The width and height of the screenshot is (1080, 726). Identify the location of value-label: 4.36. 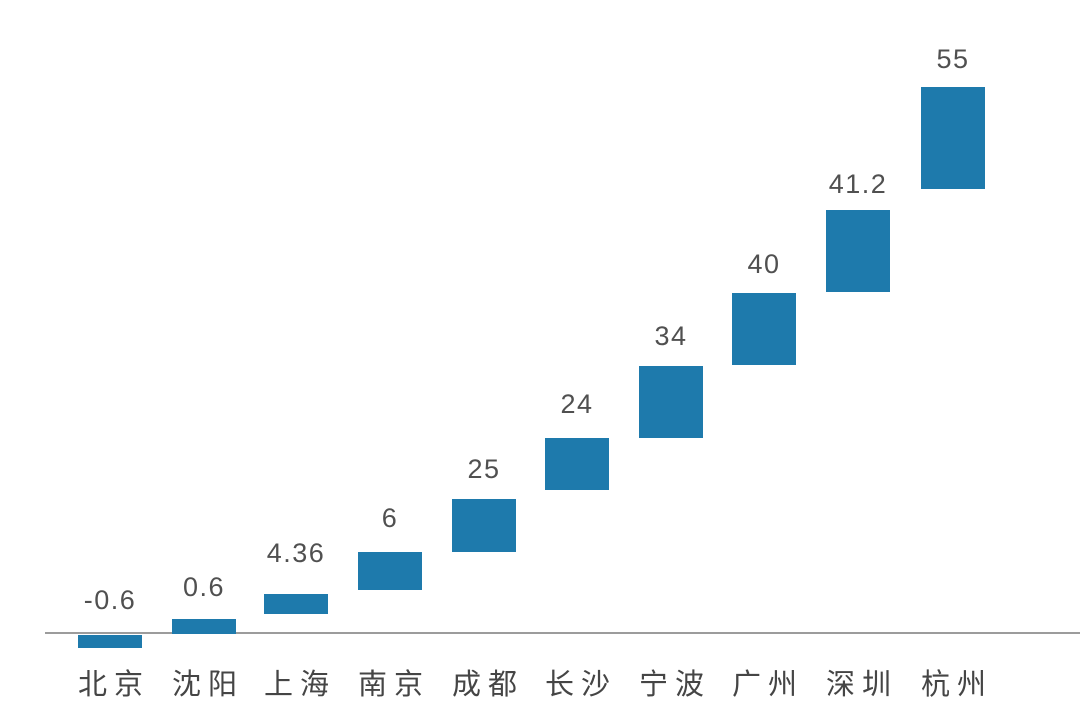
(296, 553).